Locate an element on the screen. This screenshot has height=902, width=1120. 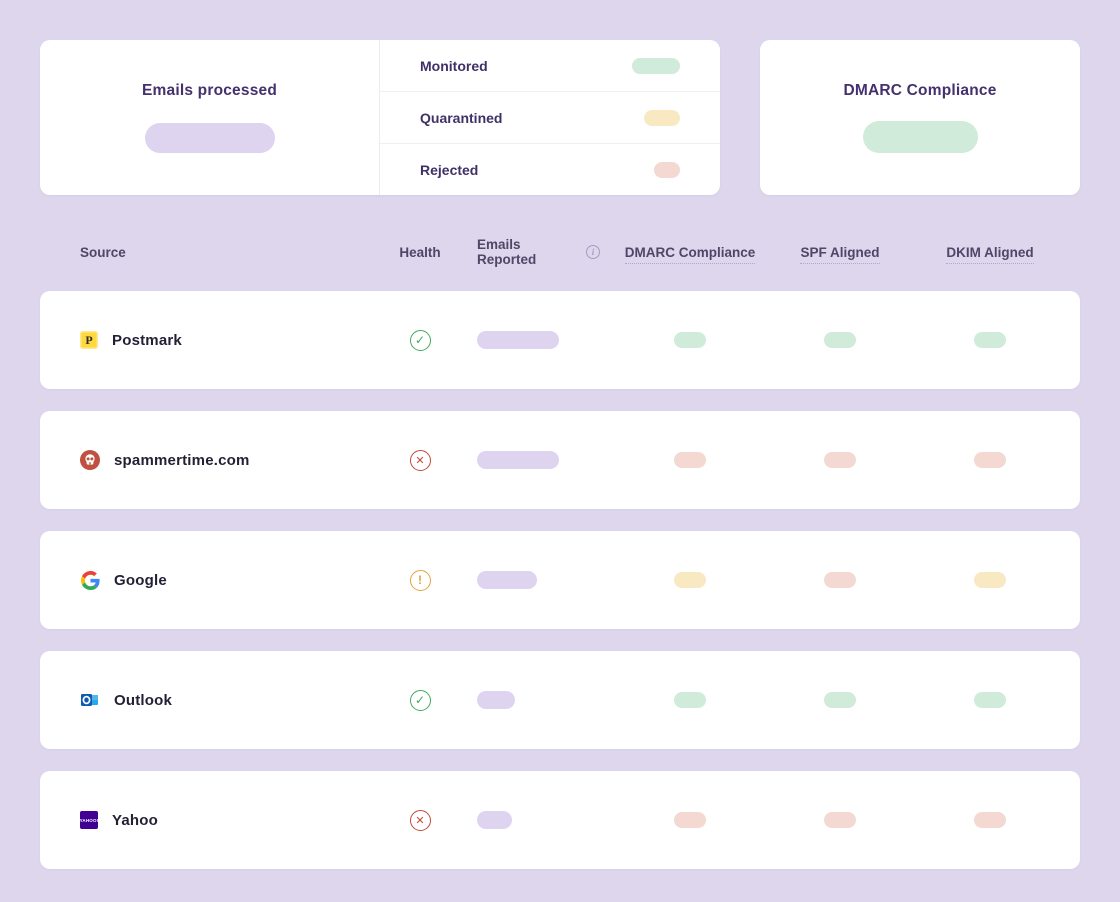
info-icon: i is located at coordinates (593, 252).